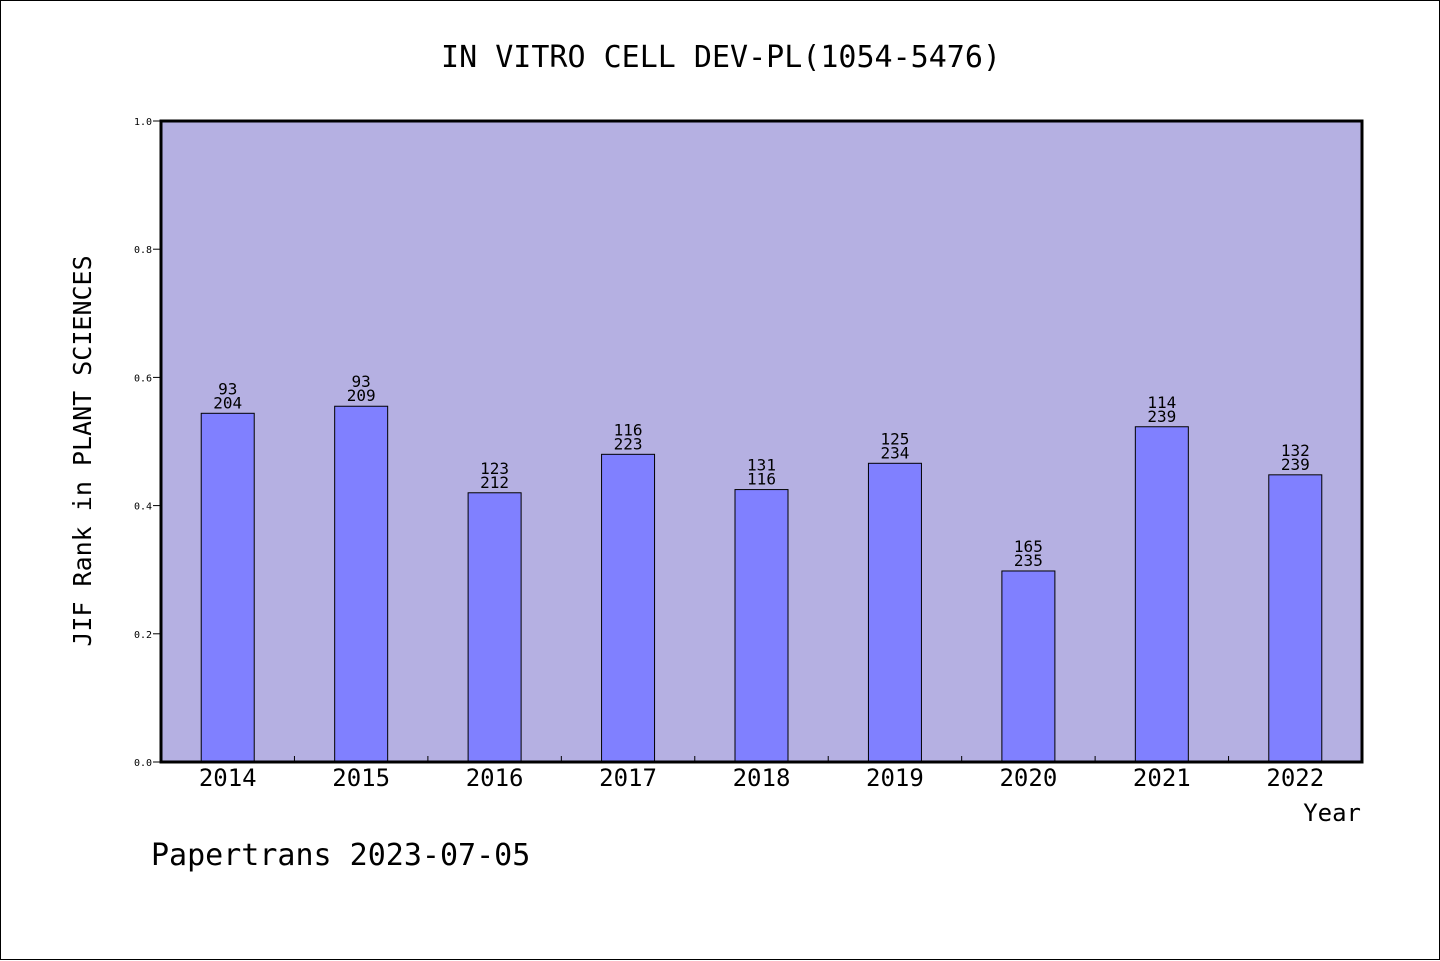 This screenshot has height=961, width=1440. I want to click on bar-rank-label: 132, so click(1295, 450).